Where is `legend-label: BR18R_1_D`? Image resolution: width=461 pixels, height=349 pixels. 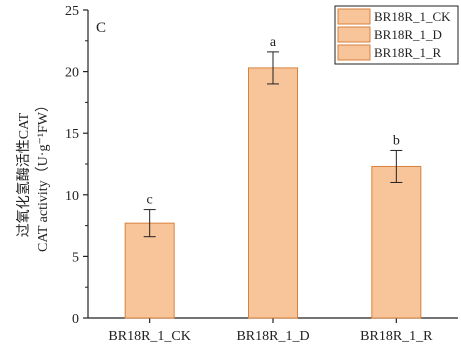
legend-label: BR18R_1_D is located at coordinates (408, 34).